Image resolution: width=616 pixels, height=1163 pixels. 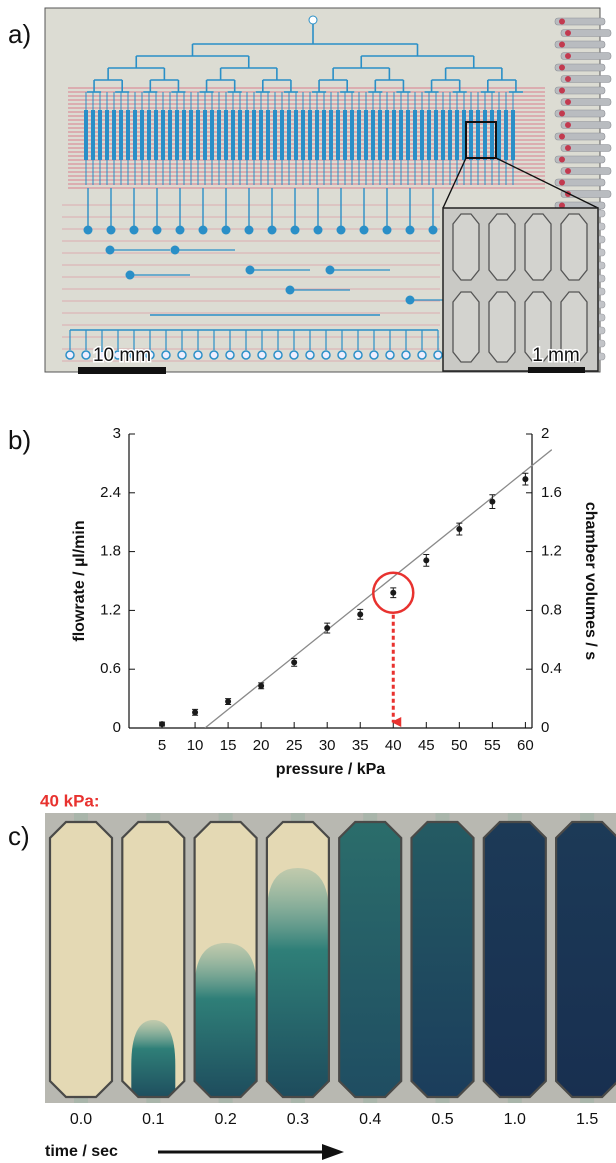 What do you see at coordinates (19, 836) in the screenshot?
I see `panel-label: c)` at bounding box center [19, 836].